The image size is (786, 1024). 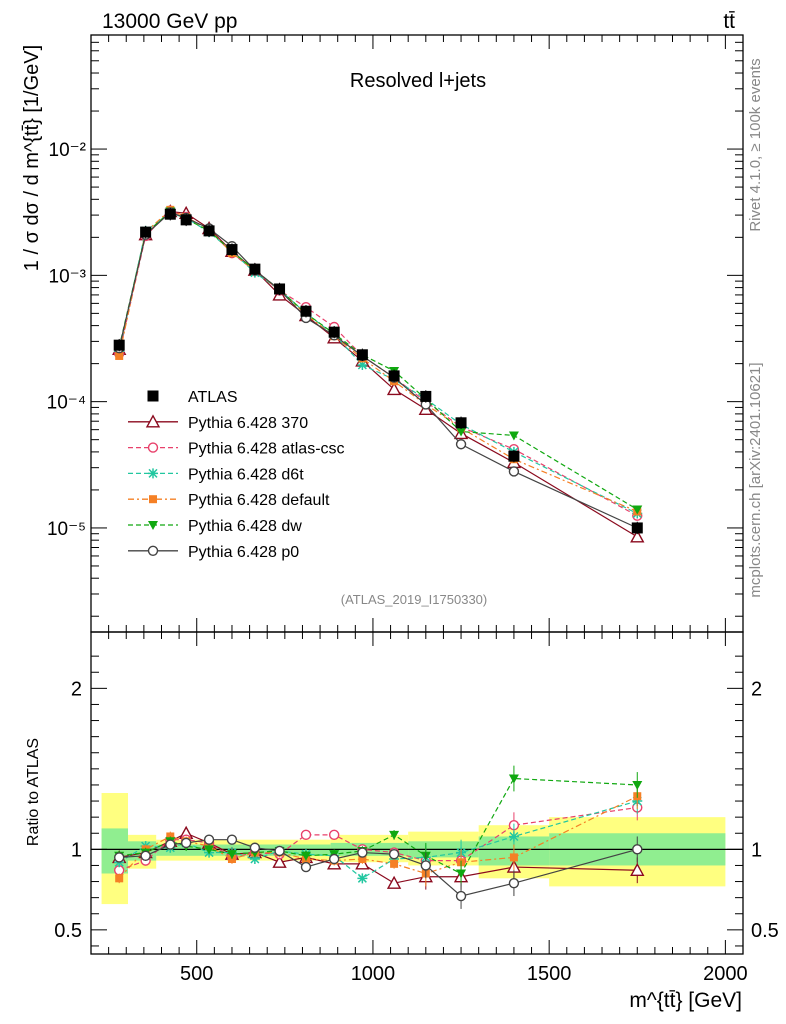 I want to click on ratio-line-p0, so click(x=378, y=868).